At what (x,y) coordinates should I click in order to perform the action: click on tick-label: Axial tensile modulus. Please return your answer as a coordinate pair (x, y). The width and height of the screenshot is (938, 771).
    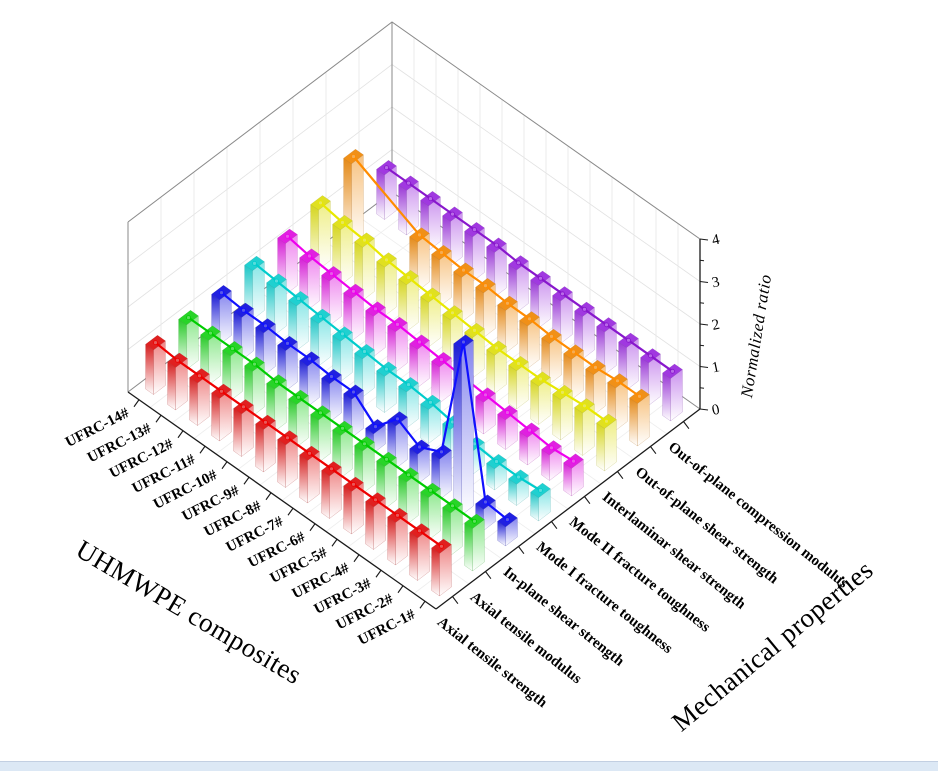
    Looking at the image, I should click on (526, 638).